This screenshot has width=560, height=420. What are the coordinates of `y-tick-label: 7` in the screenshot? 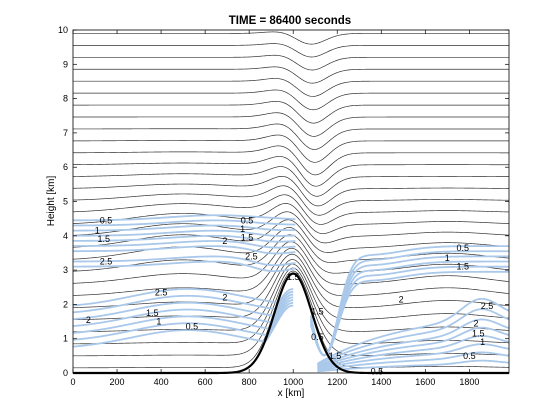 It's located at (65, 133).